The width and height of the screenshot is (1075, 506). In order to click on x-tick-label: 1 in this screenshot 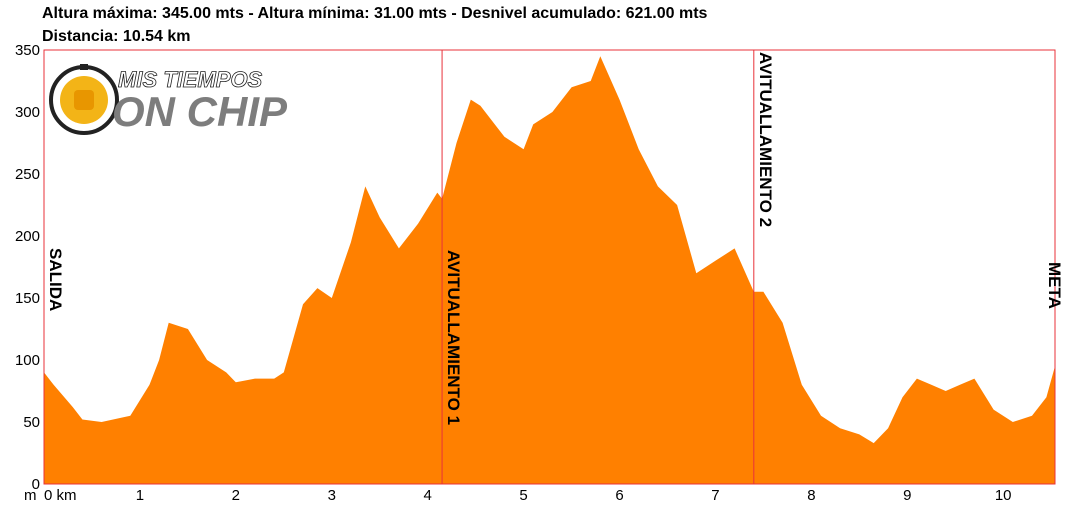, I will do `click(140, 495)`.